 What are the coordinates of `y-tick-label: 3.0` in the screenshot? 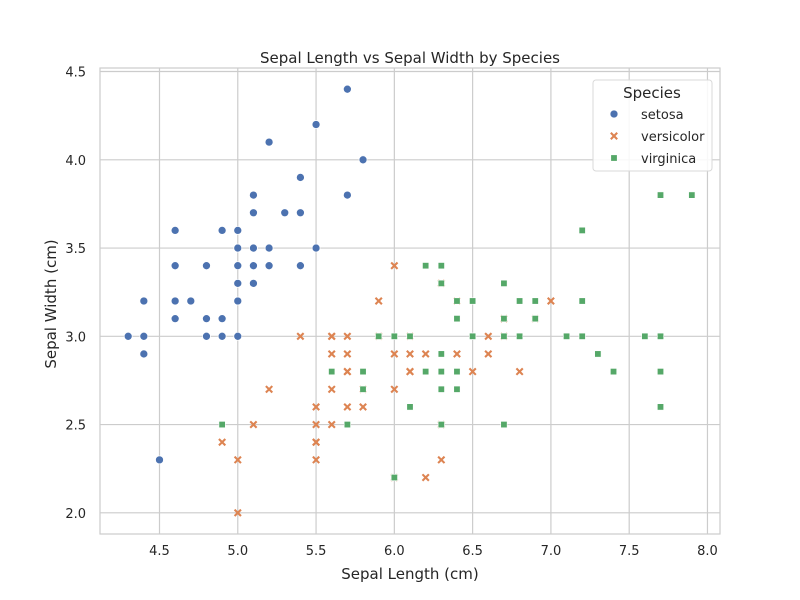 It's located at (75, 337).